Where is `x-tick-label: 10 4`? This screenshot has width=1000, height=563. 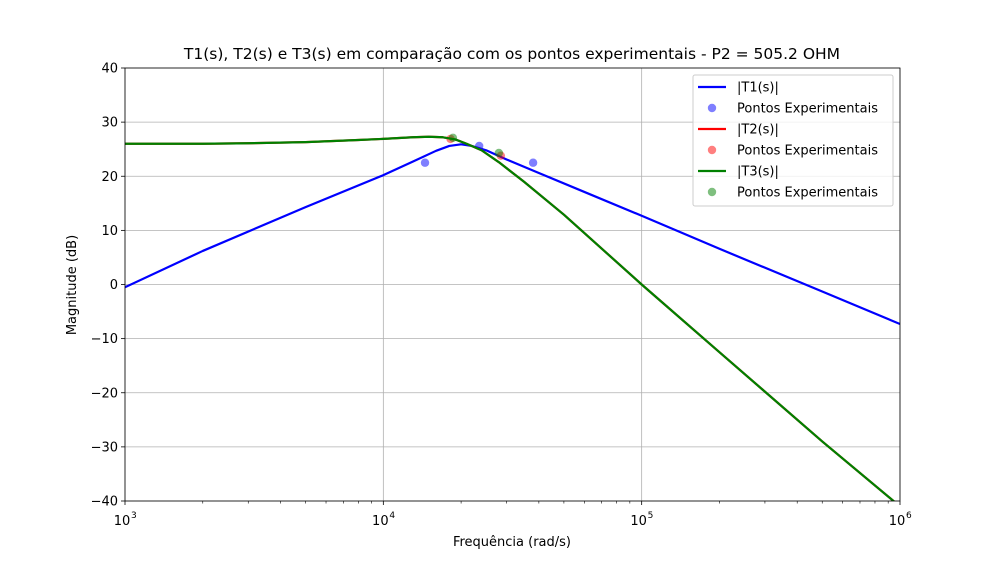 x-tick-label: 10 4 is located at coordinates (383, 520).